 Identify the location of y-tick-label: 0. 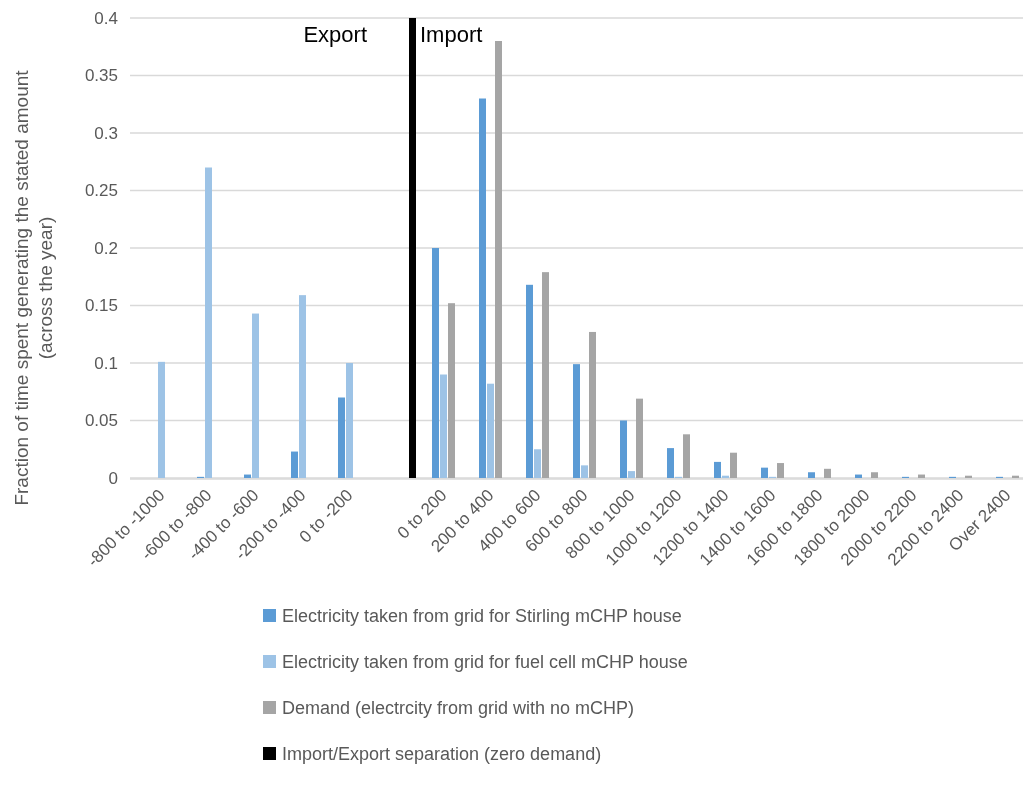
(113, 478).